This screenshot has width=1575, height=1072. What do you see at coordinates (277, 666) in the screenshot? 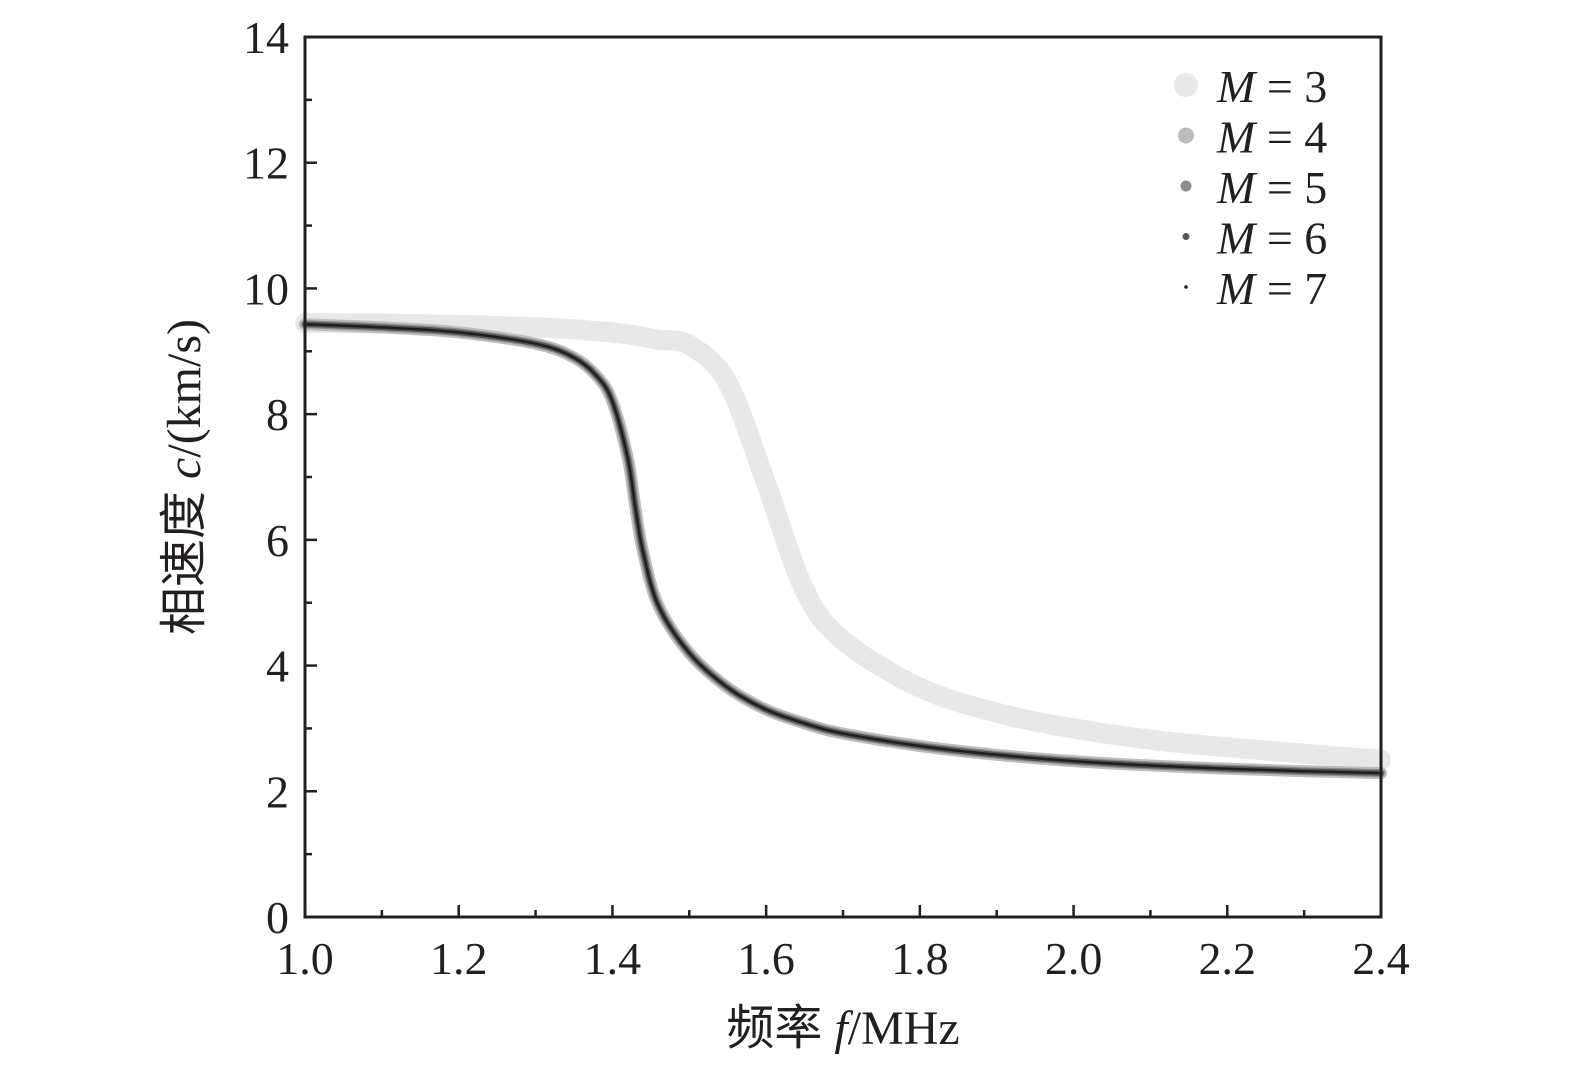
I see `y-tick-label: 4` at bounding box center [277, 666].